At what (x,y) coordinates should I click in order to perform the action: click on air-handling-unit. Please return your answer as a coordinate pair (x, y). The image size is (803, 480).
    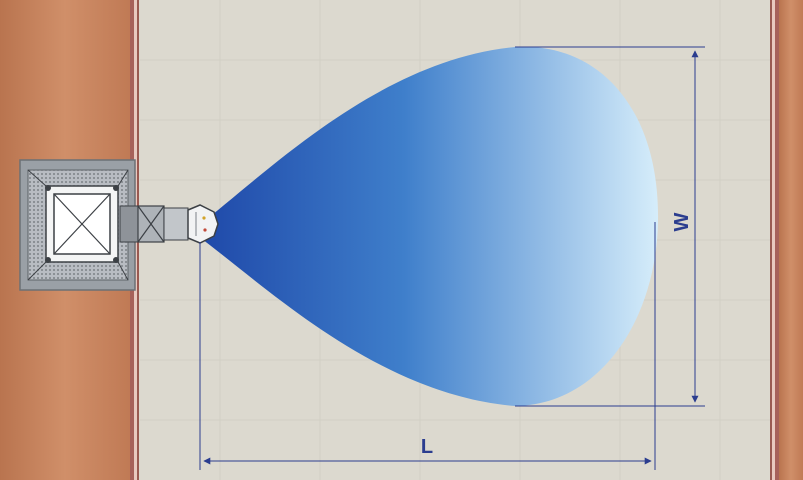
    Looking at the image, I should click on (77, 225).